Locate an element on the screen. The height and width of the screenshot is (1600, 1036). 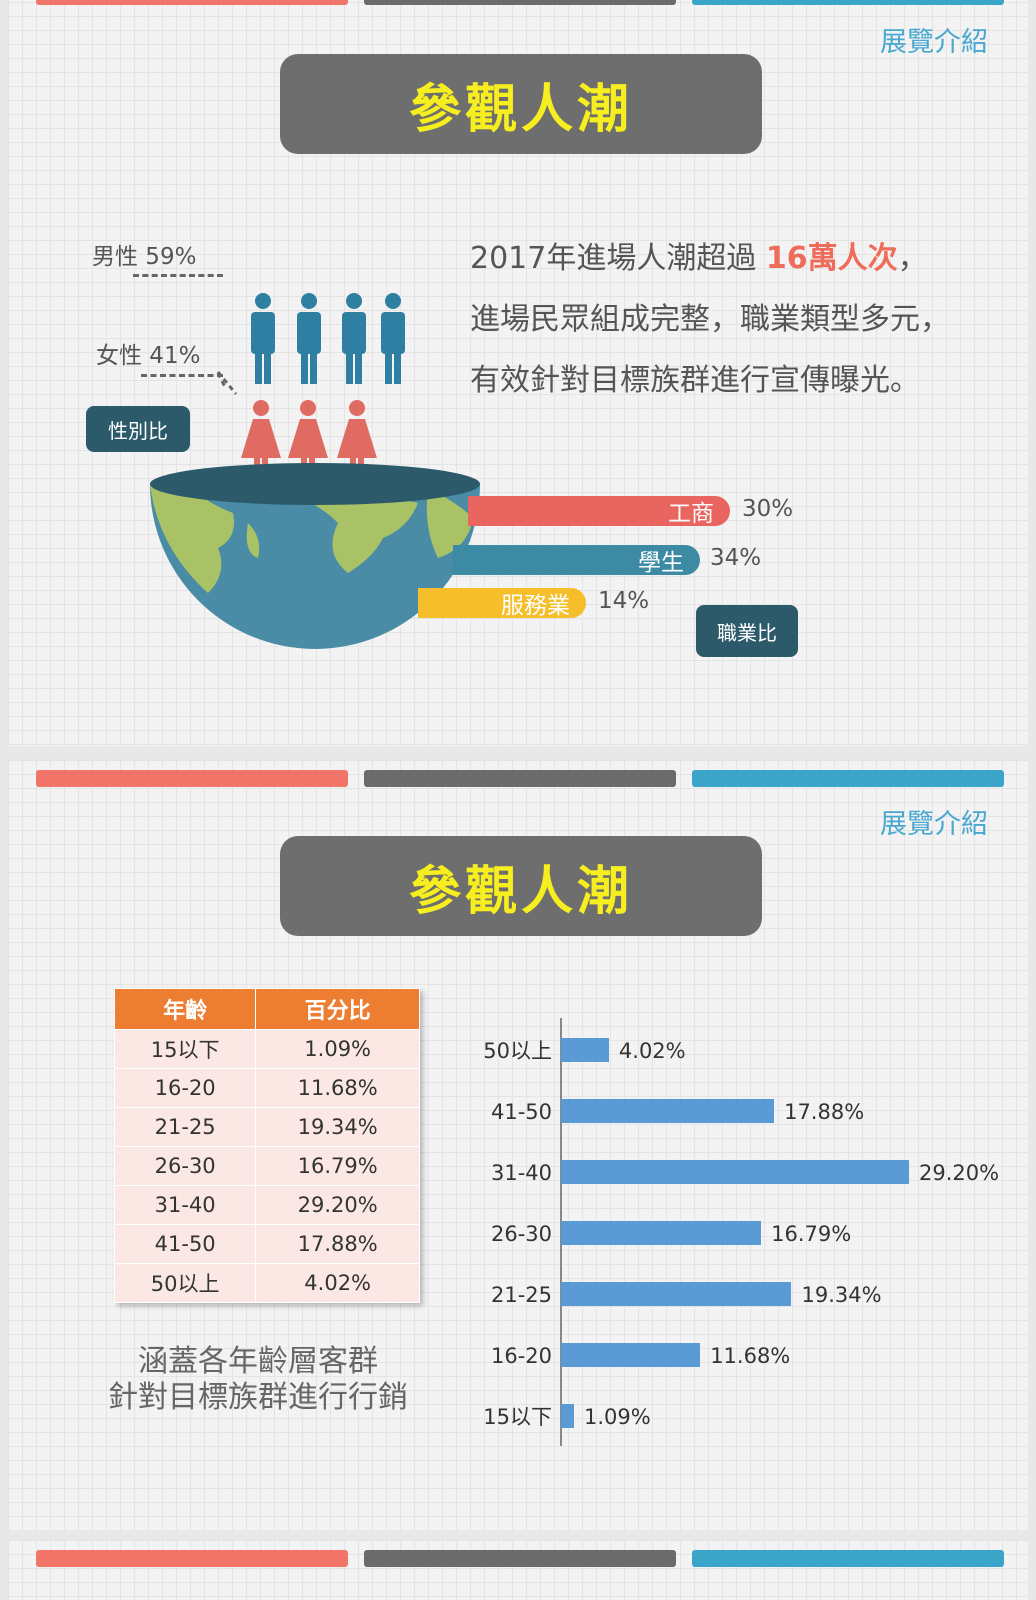
chart-row: 26-30 16.79% is located at coordinates (748, 1234).